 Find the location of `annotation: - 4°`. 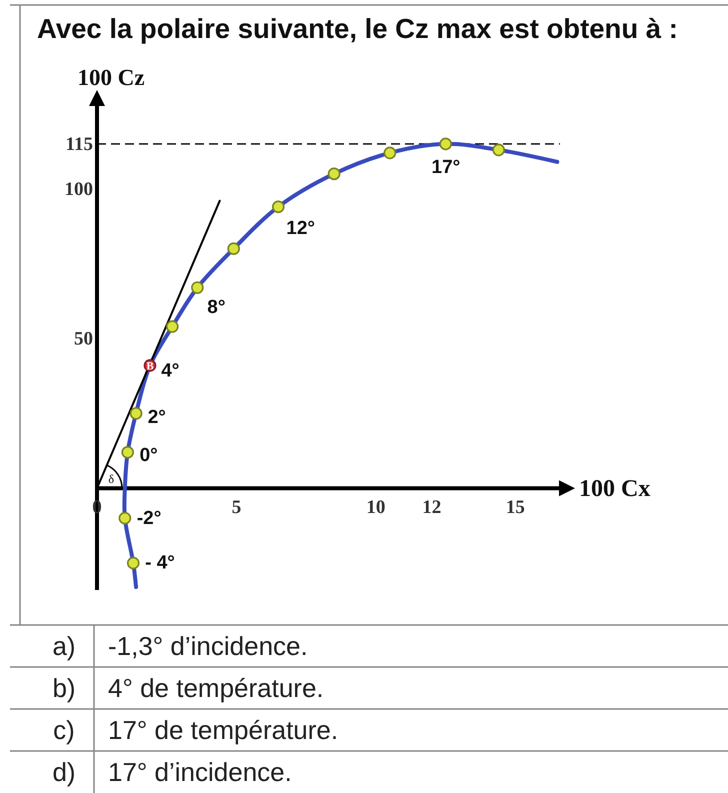

annotation: - 4° is located at coordinates (160, 563).